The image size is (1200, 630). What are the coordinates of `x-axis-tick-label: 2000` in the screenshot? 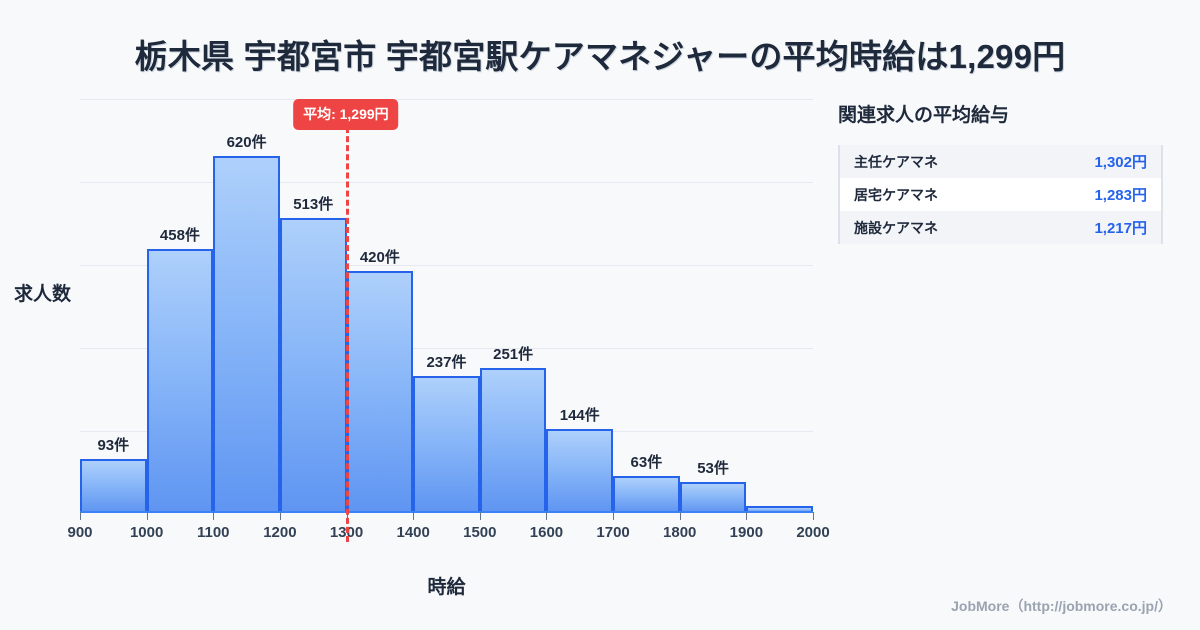 It's located at (813, 532).